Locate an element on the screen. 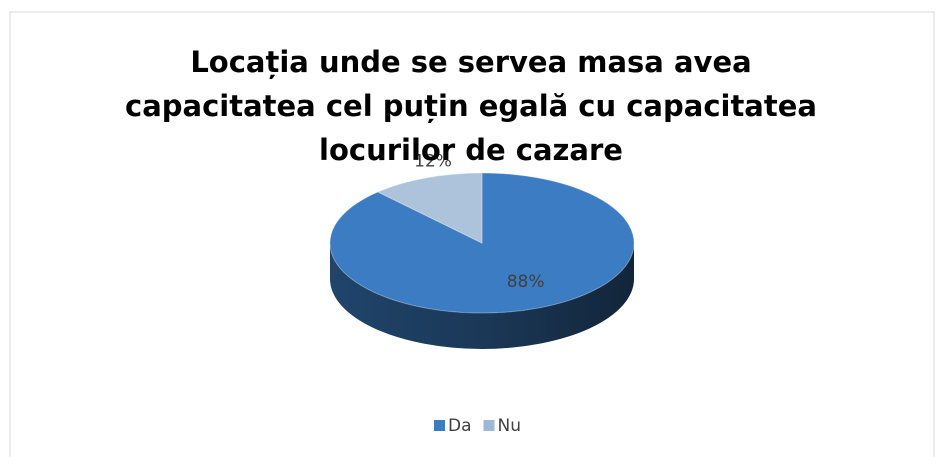 Image resolution: width=942 pixels, height=457 pixels. data-label: 88% is located at coordinates (526, 282).